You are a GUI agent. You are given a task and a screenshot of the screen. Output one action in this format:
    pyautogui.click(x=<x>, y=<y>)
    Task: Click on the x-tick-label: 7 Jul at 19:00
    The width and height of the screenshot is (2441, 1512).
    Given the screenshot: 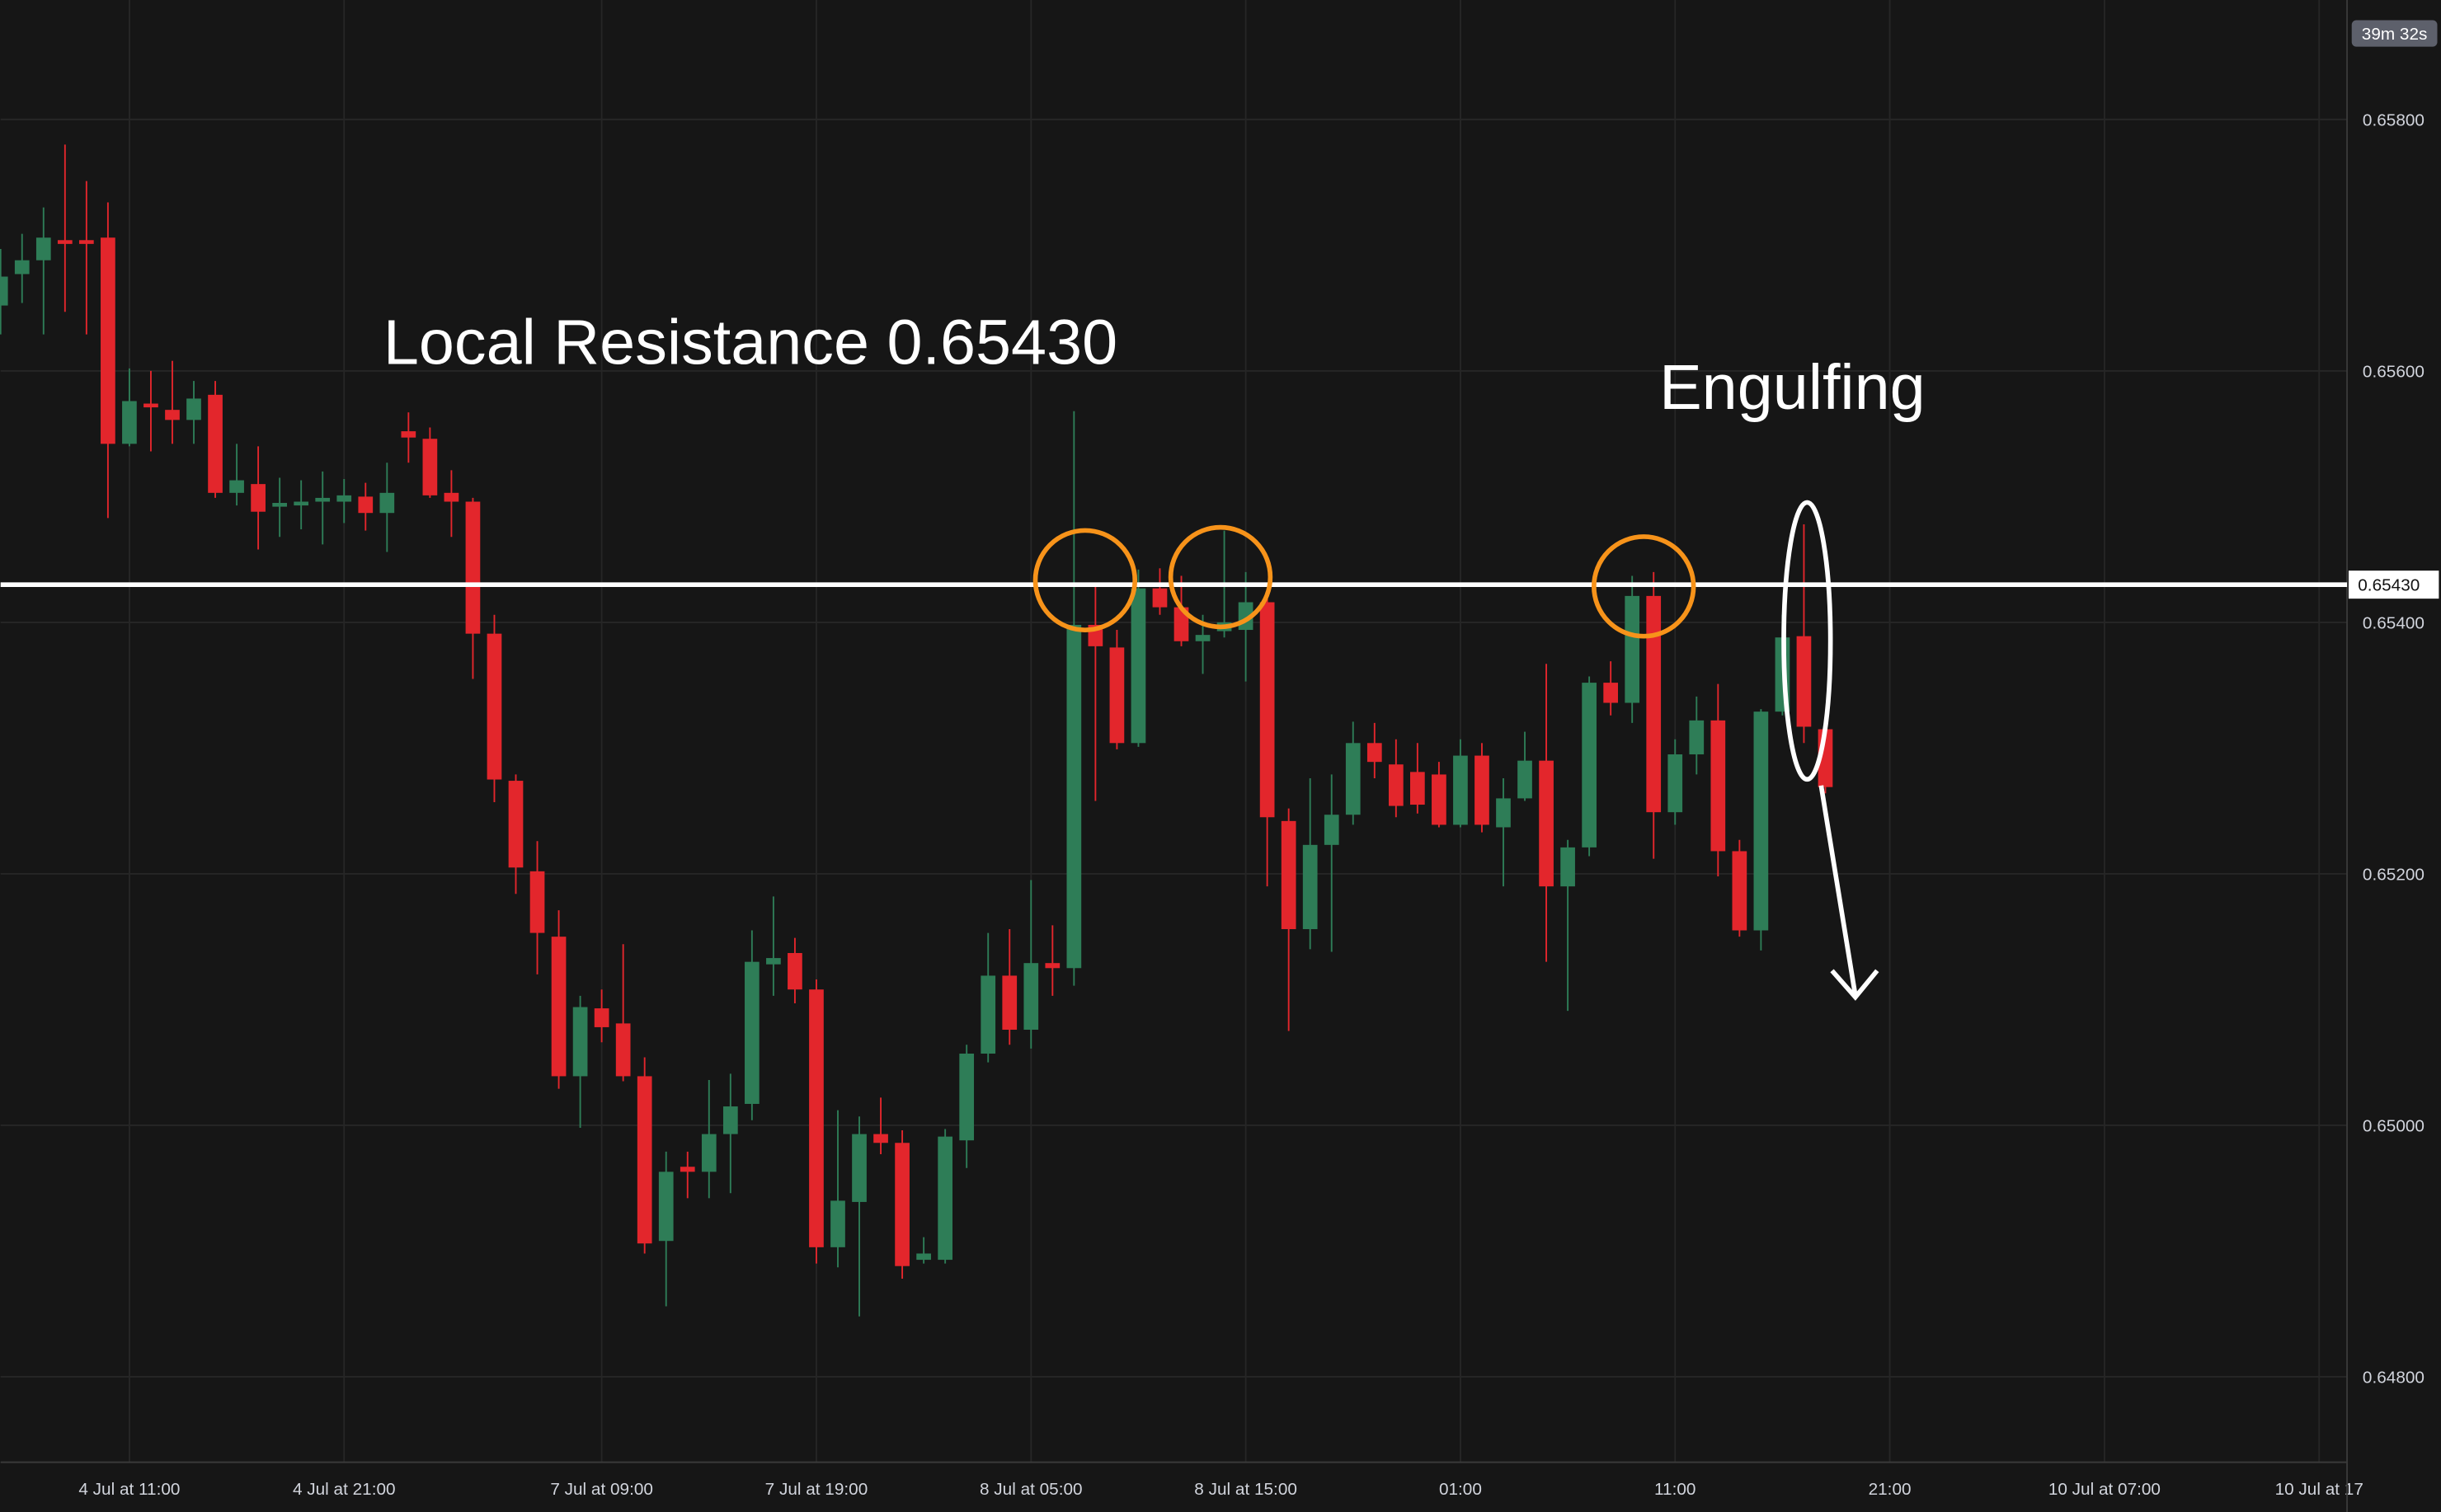 What is the action you would take?
    pyautogui.click(x=816, y=1490)
    